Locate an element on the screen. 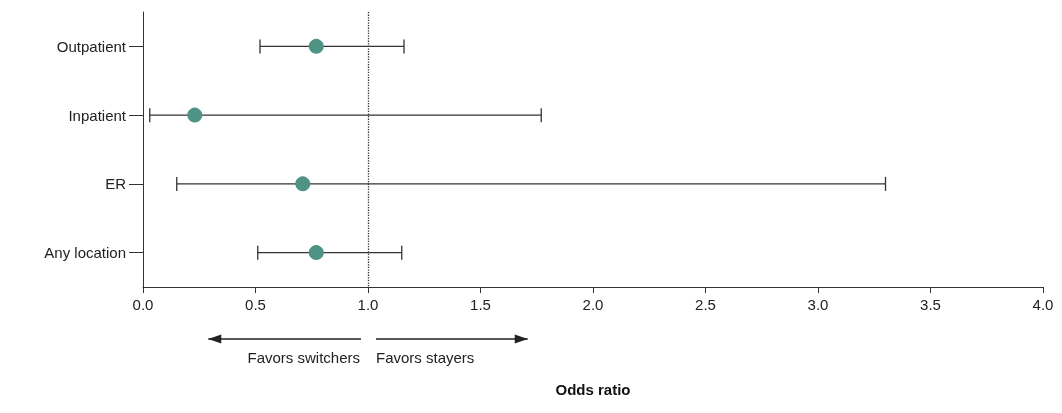 This screenshot has height=413, width=1062. x-tick-label: 4.0 is located at coordinates (1043, 304).